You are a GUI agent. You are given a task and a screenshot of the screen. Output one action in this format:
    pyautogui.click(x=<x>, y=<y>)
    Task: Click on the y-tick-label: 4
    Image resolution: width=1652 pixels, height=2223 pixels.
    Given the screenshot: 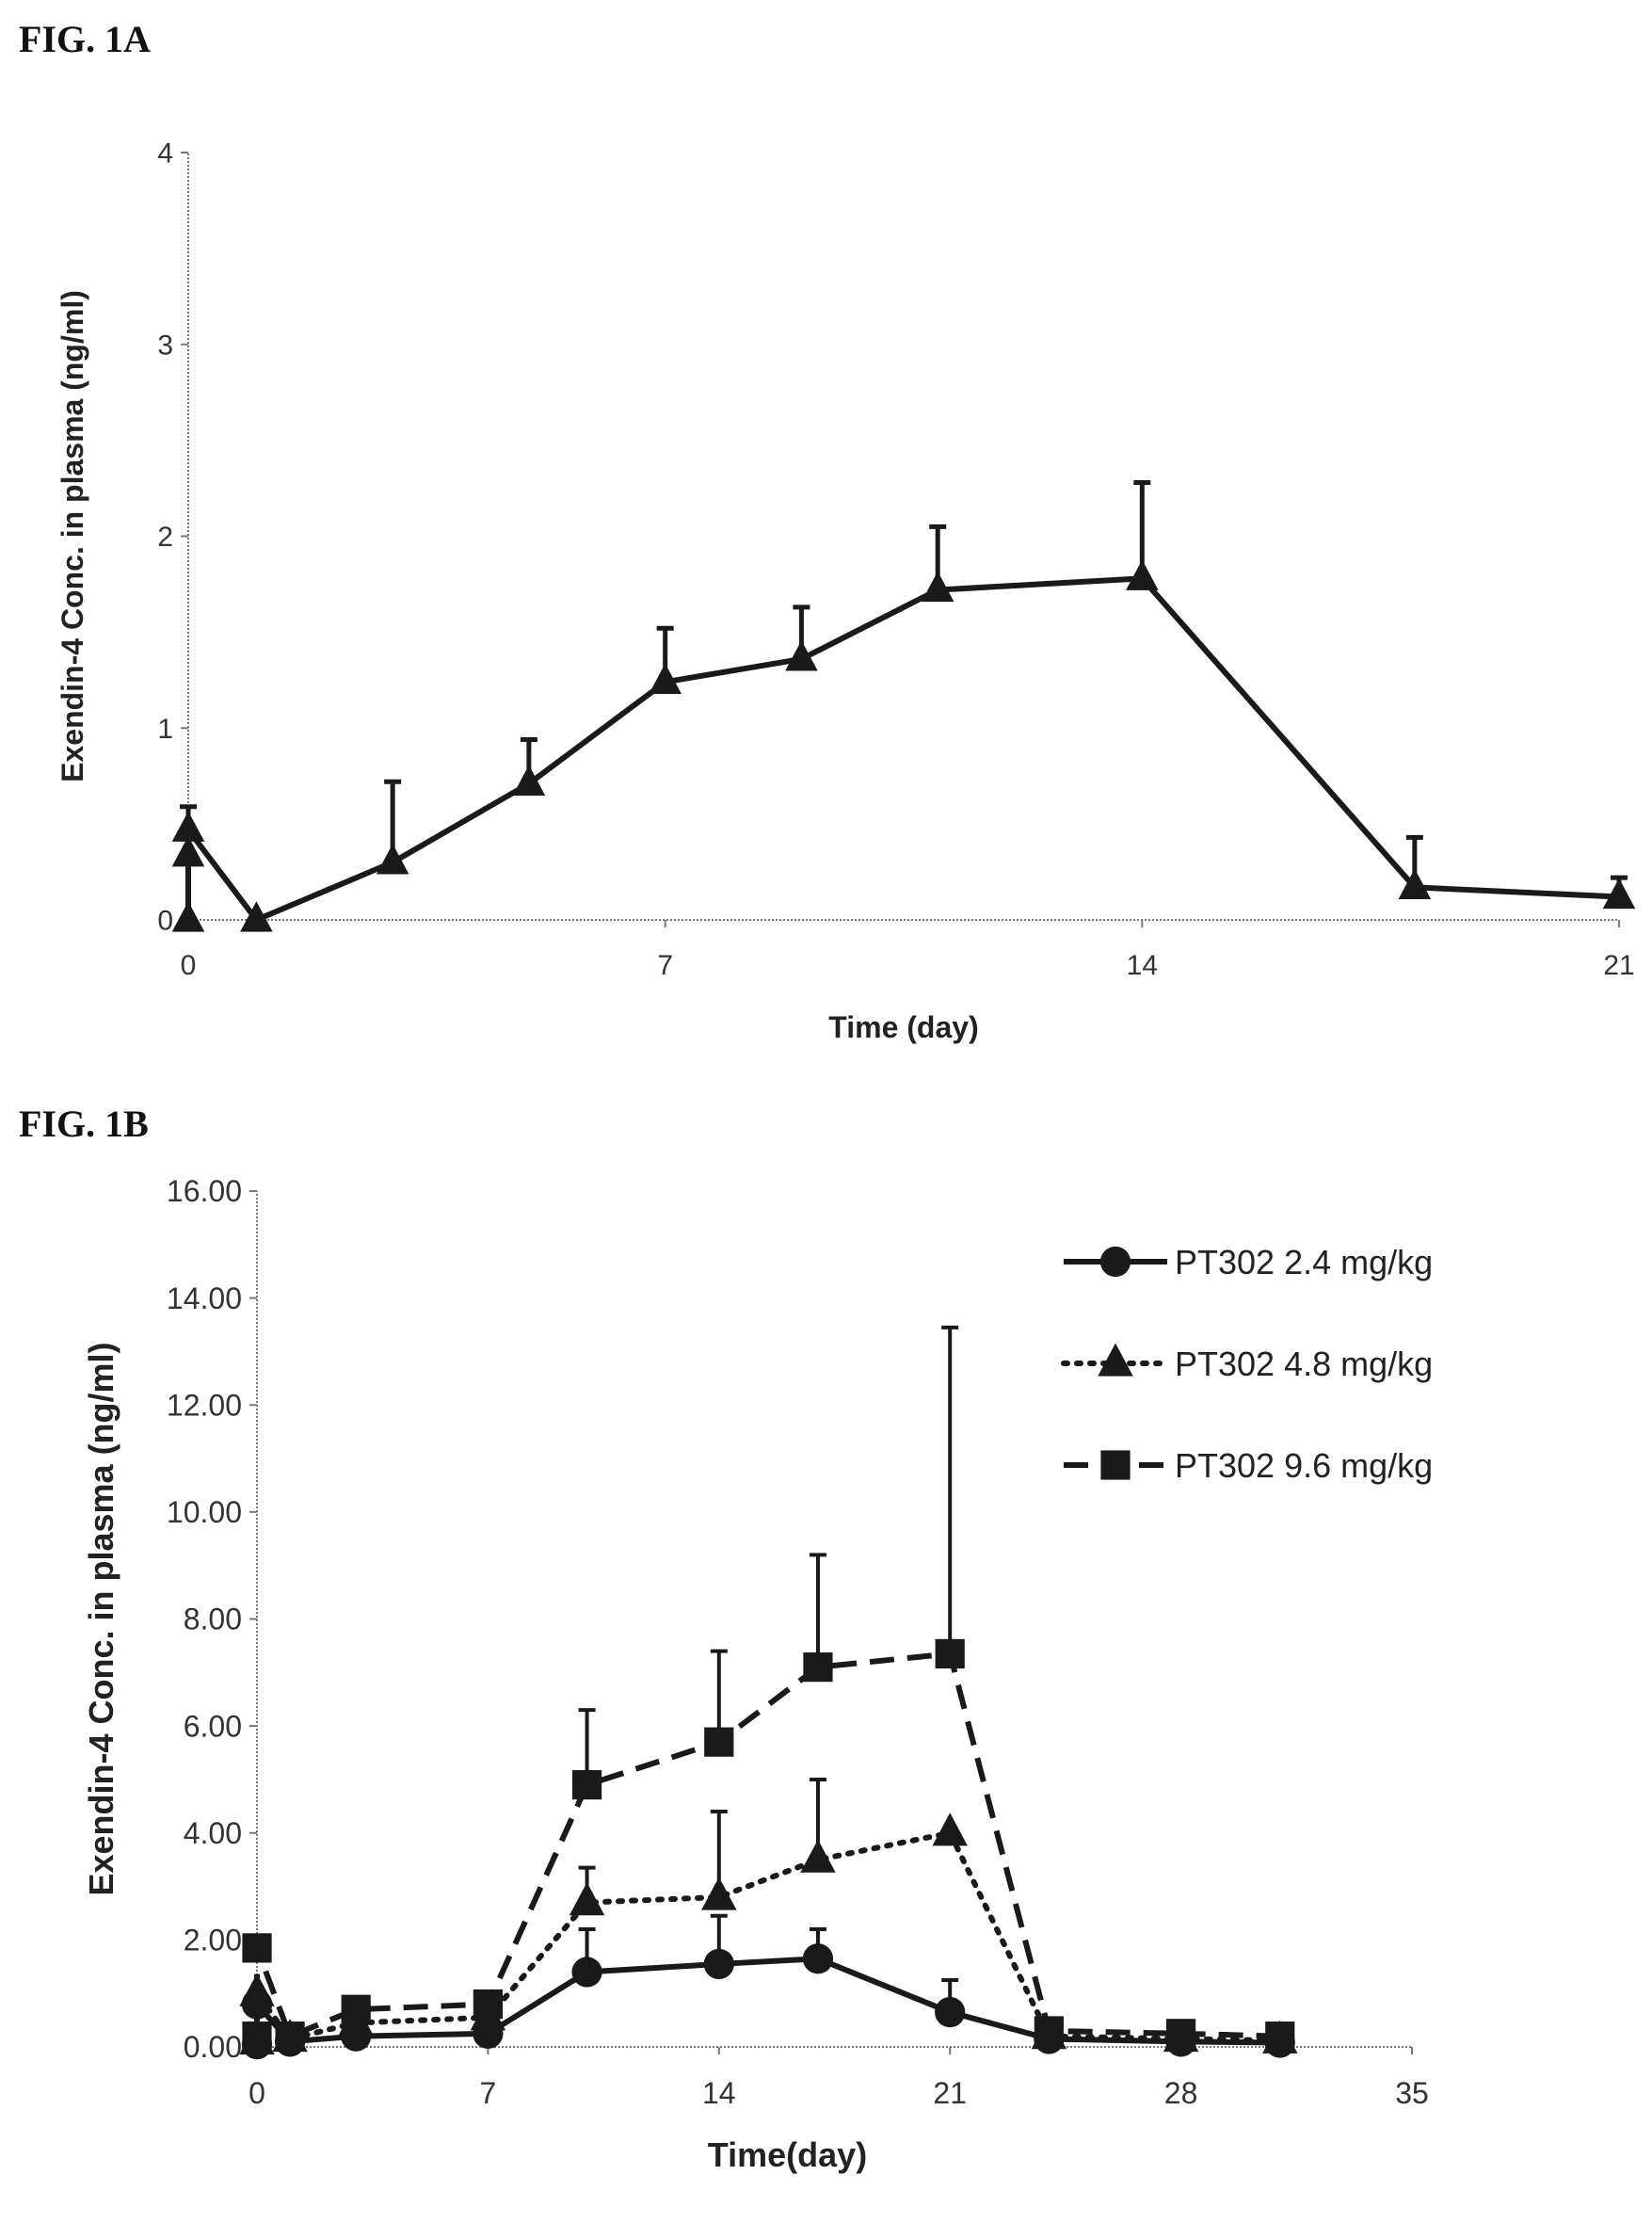 What is the action you would take?
    pyautogui.click(x=165, y=153)
    